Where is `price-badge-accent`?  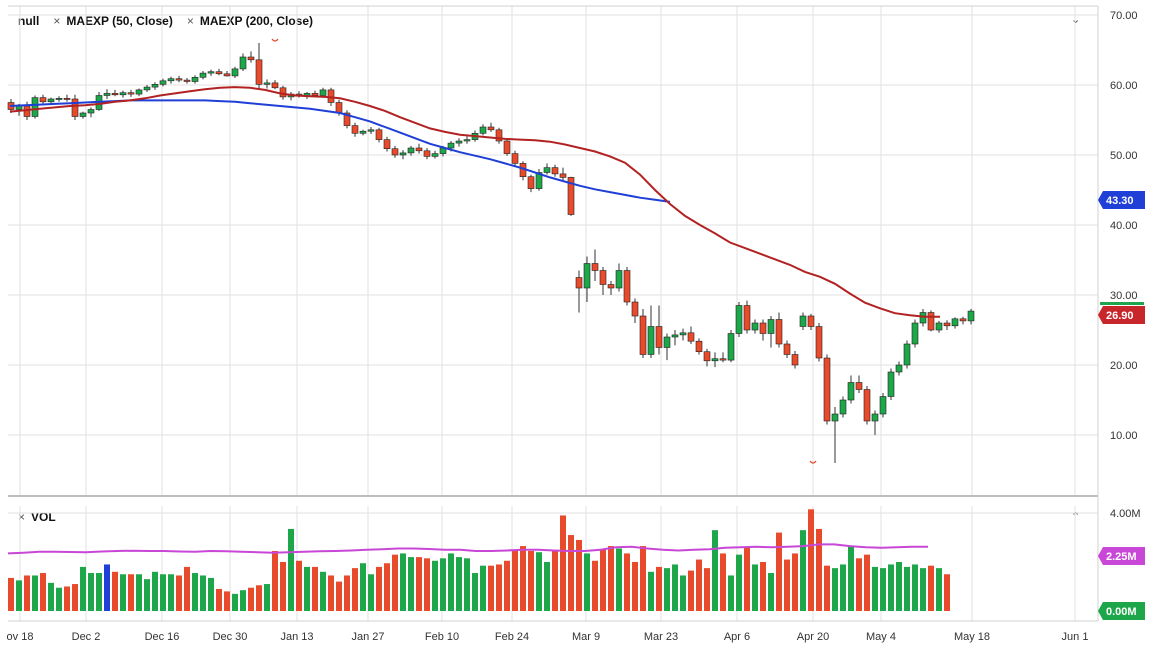 price-badge-accent is located at coordinates (1122, 303).